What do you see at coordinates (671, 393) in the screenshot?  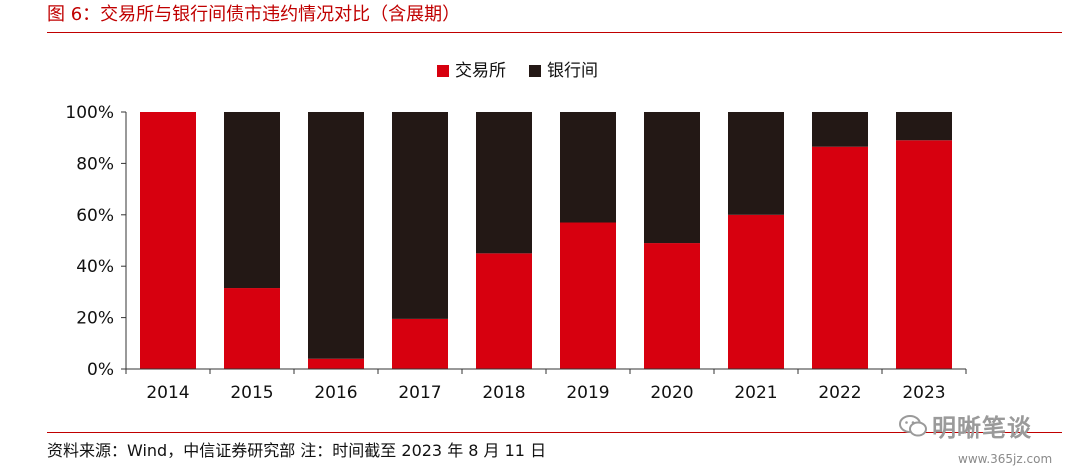 I see `x-tick-label: 2020` at bounding box center [671, 393].